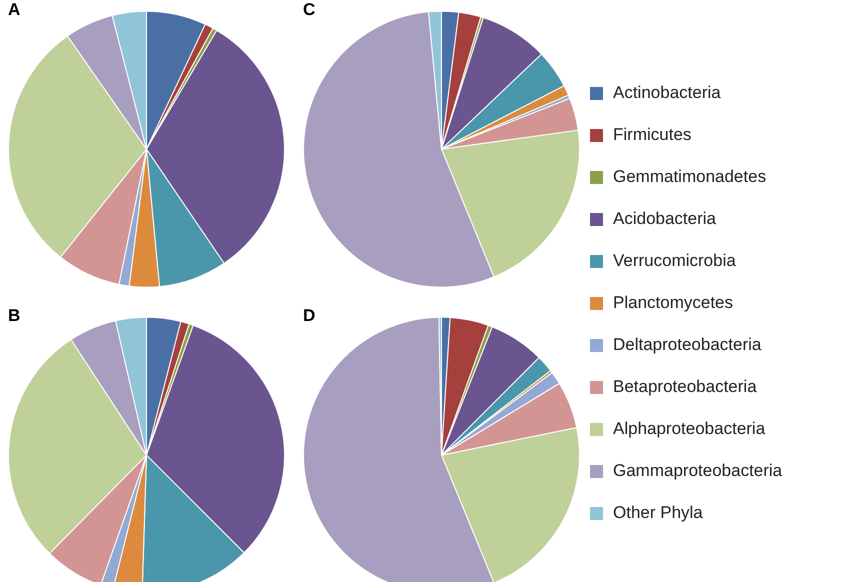 This screenshot has height=582, width=843. I want to click on legend-label: Actinobacteria, so click(667, 93).